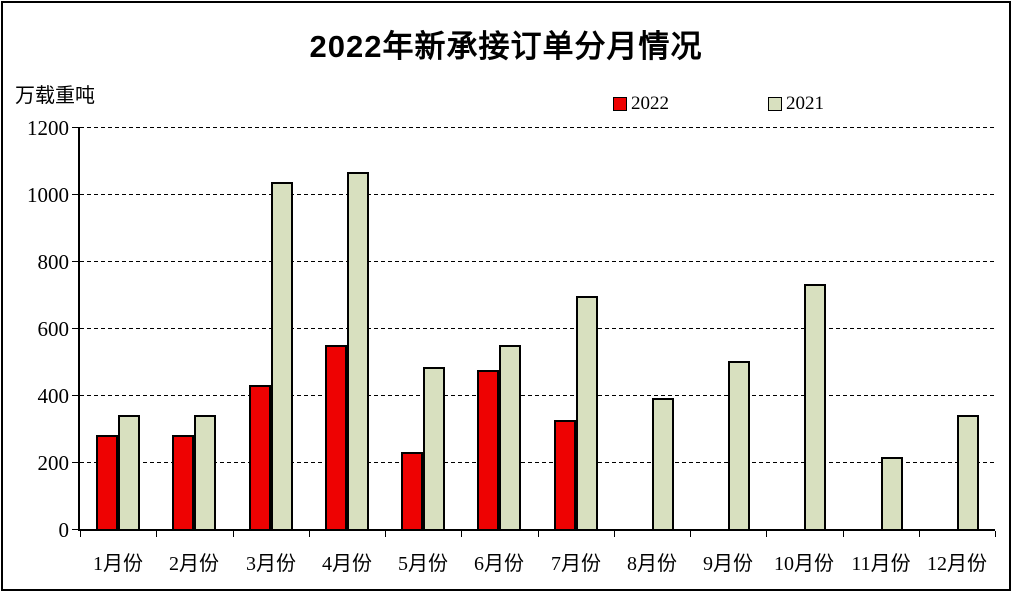 The width and height of the screenshot is (1016, 596). Describe the element at coordinates (183, 482) in the screenshot. I see `bar-2022-2月份` at that location.